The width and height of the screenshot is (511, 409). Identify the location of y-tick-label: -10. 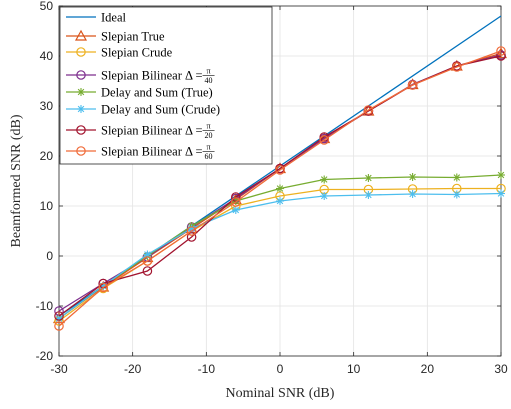
(45, 306).